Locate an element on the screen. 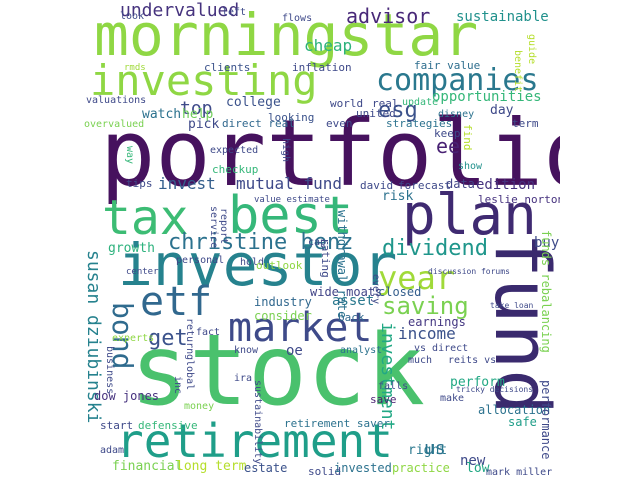 Image resolution: width=640 pixels, height=480 pixels. cloud-word: solid is located at coordinates (325, 471).